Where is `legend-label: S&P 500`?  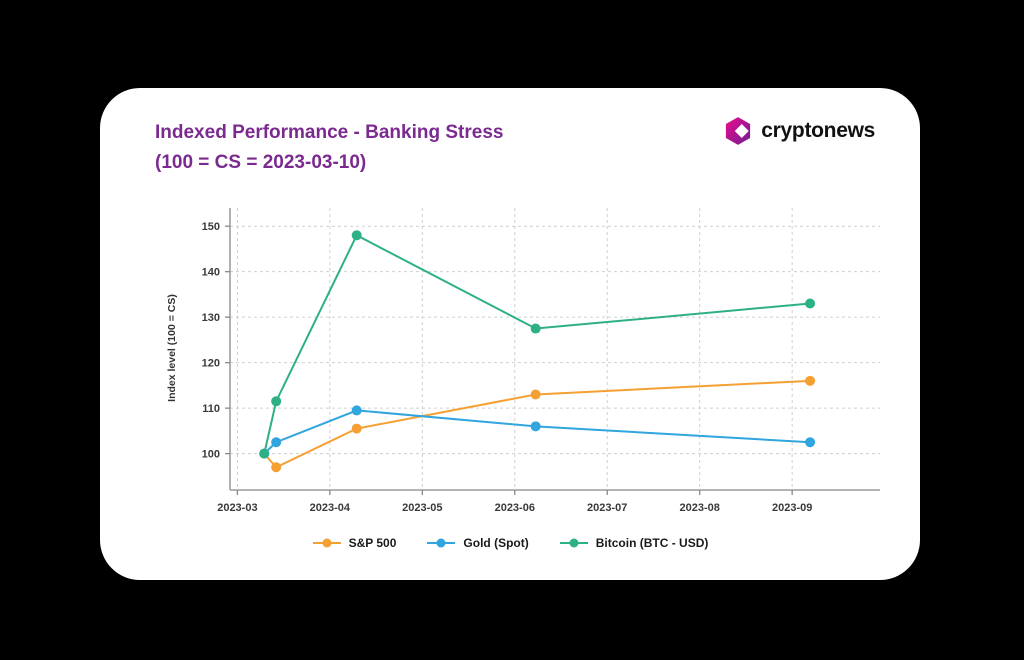
legend-label: S&P 500 is located at coordinates (372, 543).